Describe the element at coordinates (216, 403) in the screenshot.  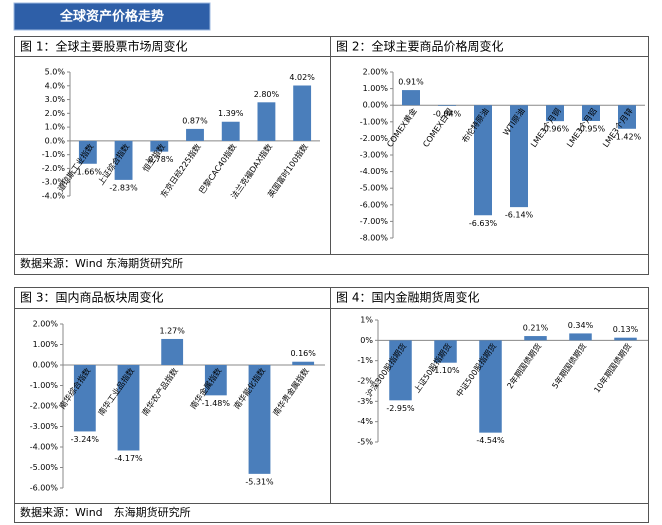
I see `value-label: -1.48%` at that location.